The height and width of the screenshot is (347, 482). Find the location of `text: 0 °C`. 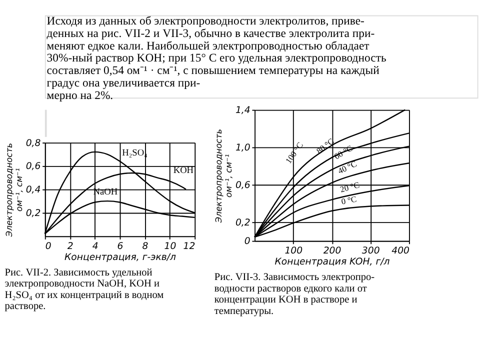

text: 0 °C is located at coordinates (349, 200).